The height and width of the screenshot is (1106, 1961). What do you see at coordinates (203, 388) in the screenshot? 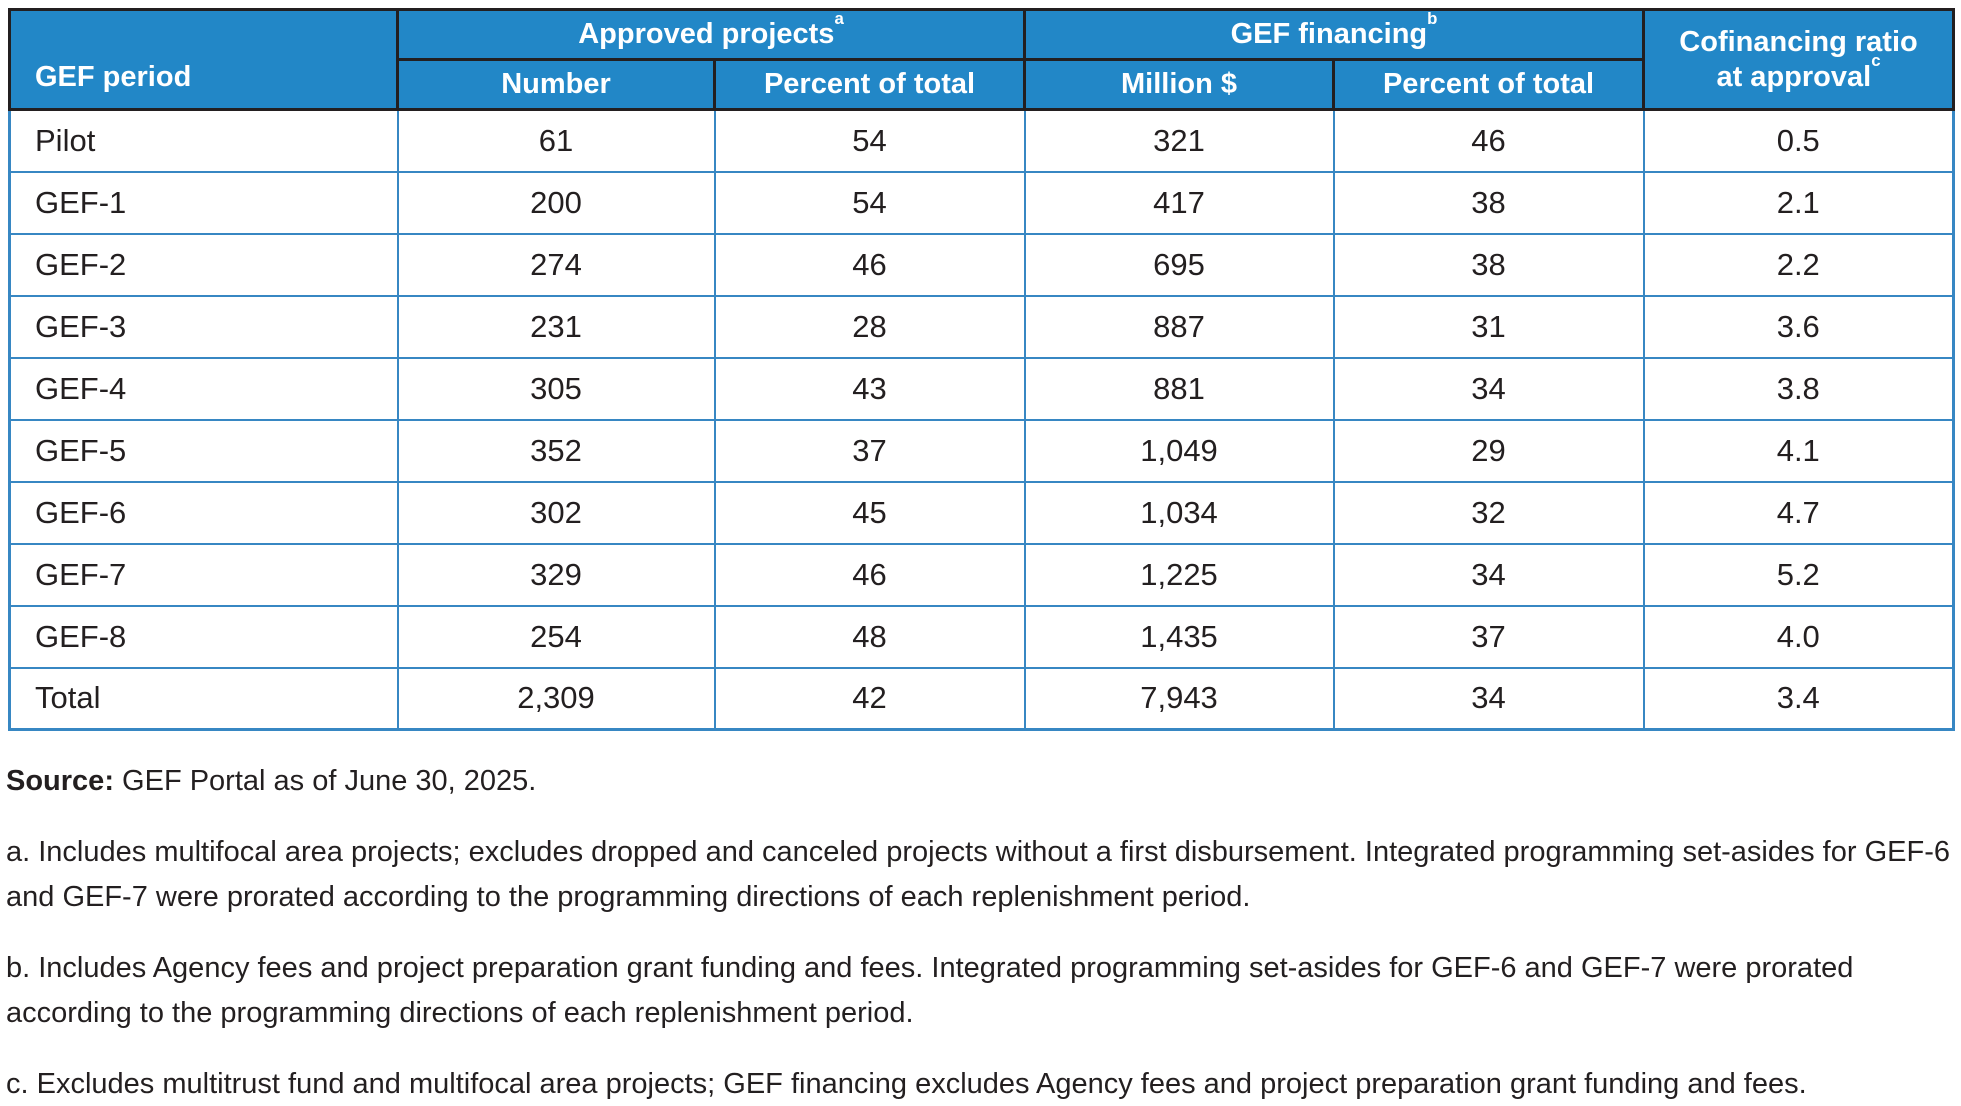
I see `row-label: GEF-4` at bounding box center [203, 388].